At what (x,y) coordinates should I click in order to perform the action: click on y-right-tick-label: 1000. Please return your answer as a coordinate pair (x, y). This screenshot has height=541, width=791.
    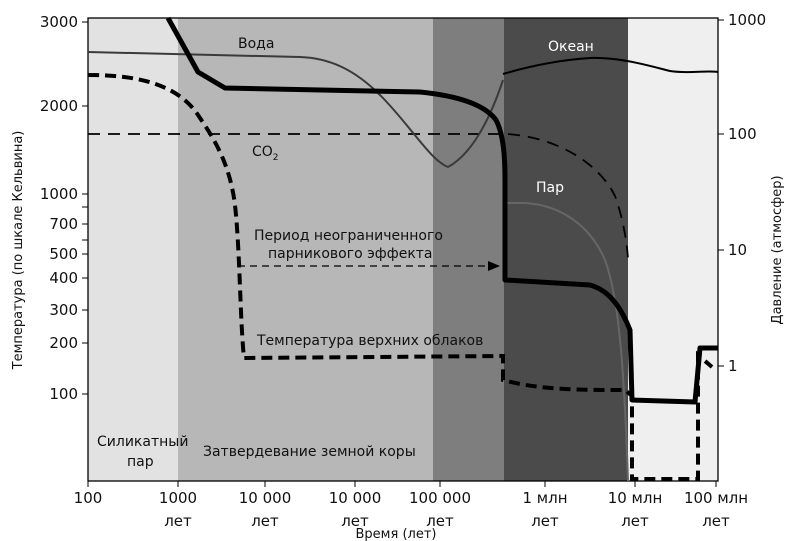
    Looking at the image, I should click on (747, 20).